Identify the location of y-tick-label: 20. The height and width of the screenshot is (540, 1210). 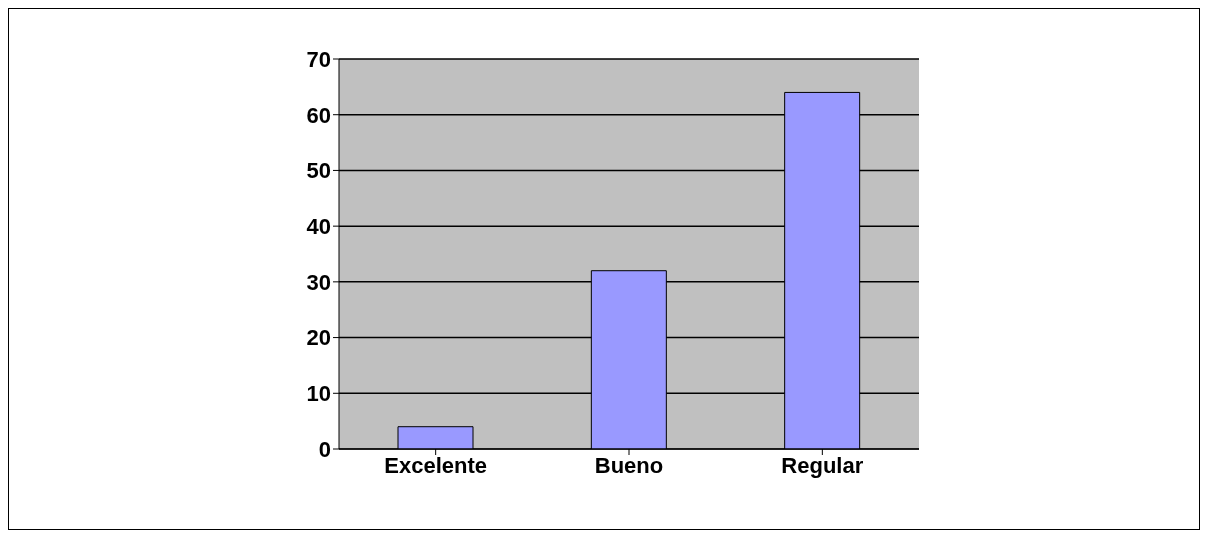
(318, 338).